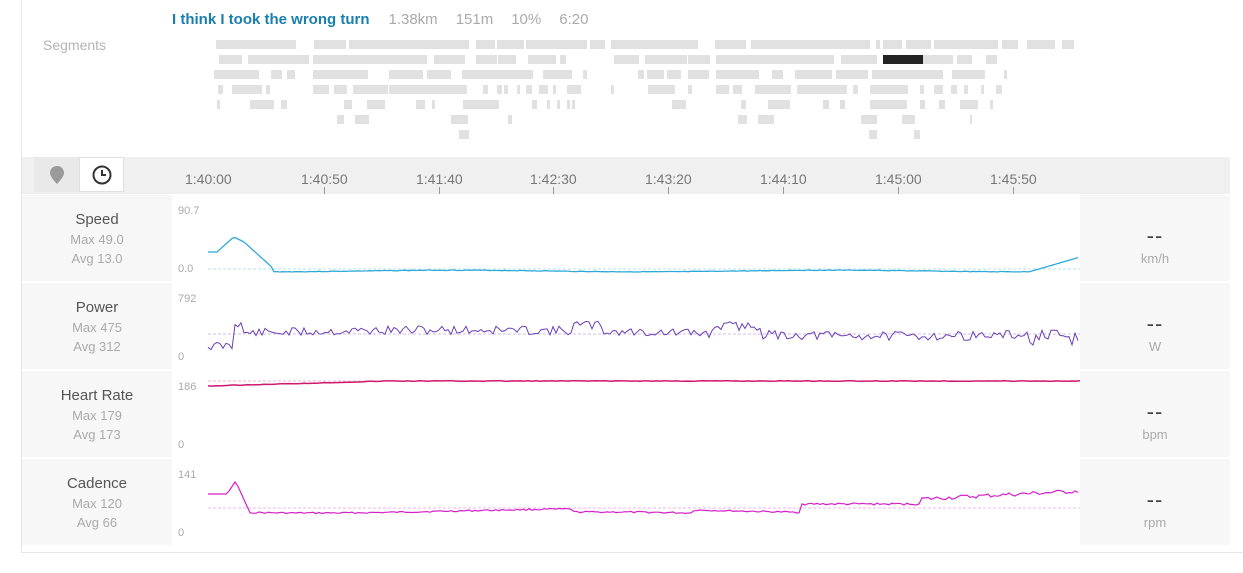 The image size is (1243, 573). What do you see at coordinates (626, 326) in the screenshot?
I see `power-plot: 792 0` at bounding box center [626, 326].